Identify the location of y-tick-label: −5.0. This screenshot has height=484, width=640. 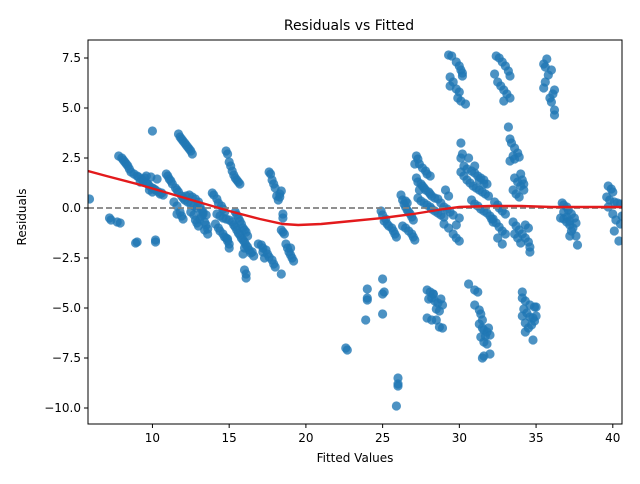
(66, 308).